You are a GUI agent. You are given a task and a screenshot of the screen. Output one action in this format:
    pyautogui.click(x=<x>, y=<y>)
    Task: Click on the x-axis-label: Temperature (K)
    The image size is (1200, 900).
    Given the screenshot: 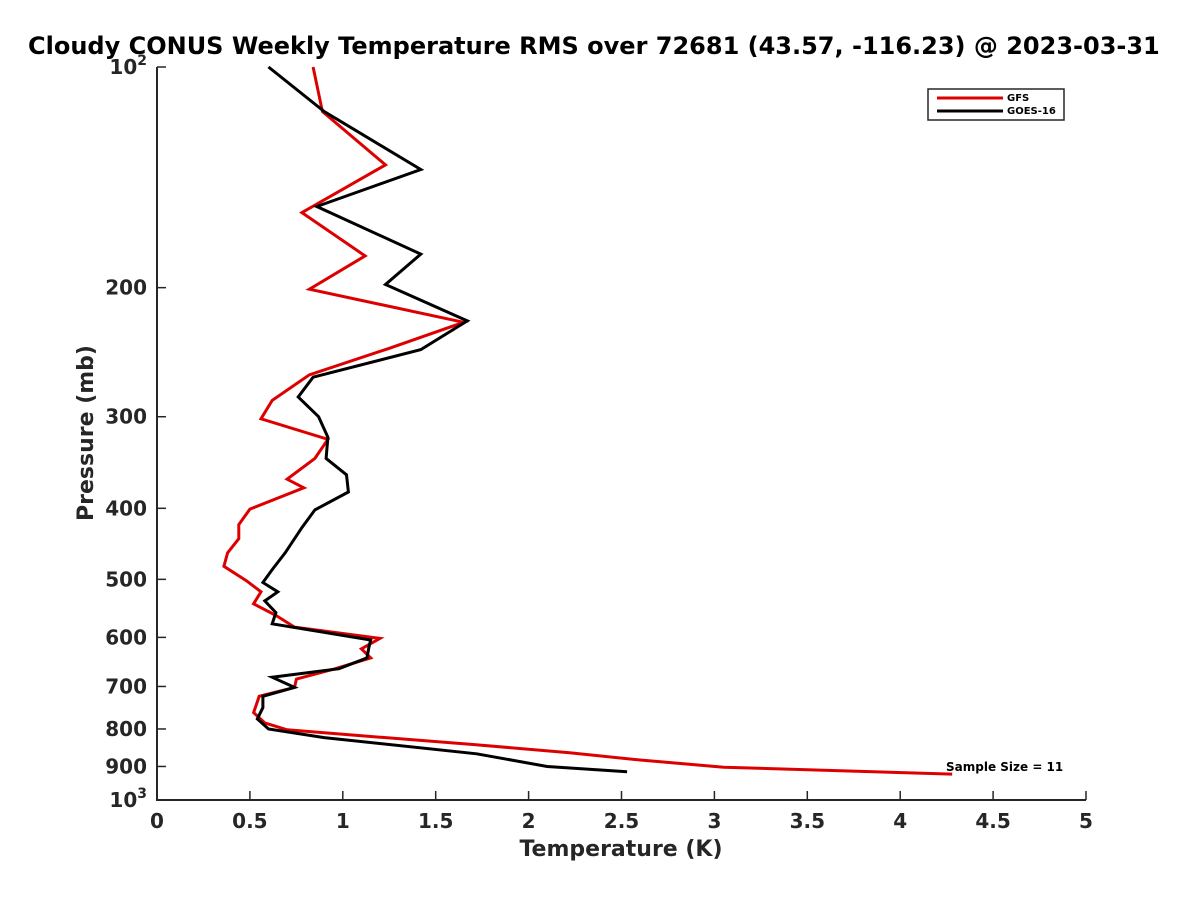 What is the action you would take?
    pyautogui.click(x=620, y=849)
    